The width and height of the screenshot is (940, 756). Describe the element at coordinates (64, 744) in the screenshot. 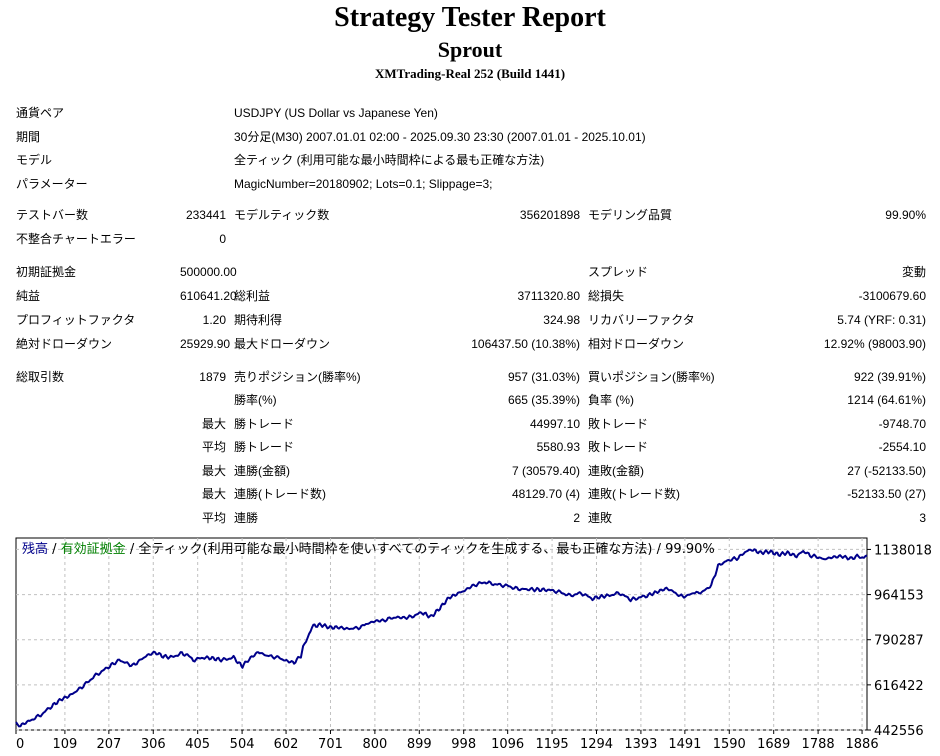

I see `x-tick-label-1: 109` at that location.